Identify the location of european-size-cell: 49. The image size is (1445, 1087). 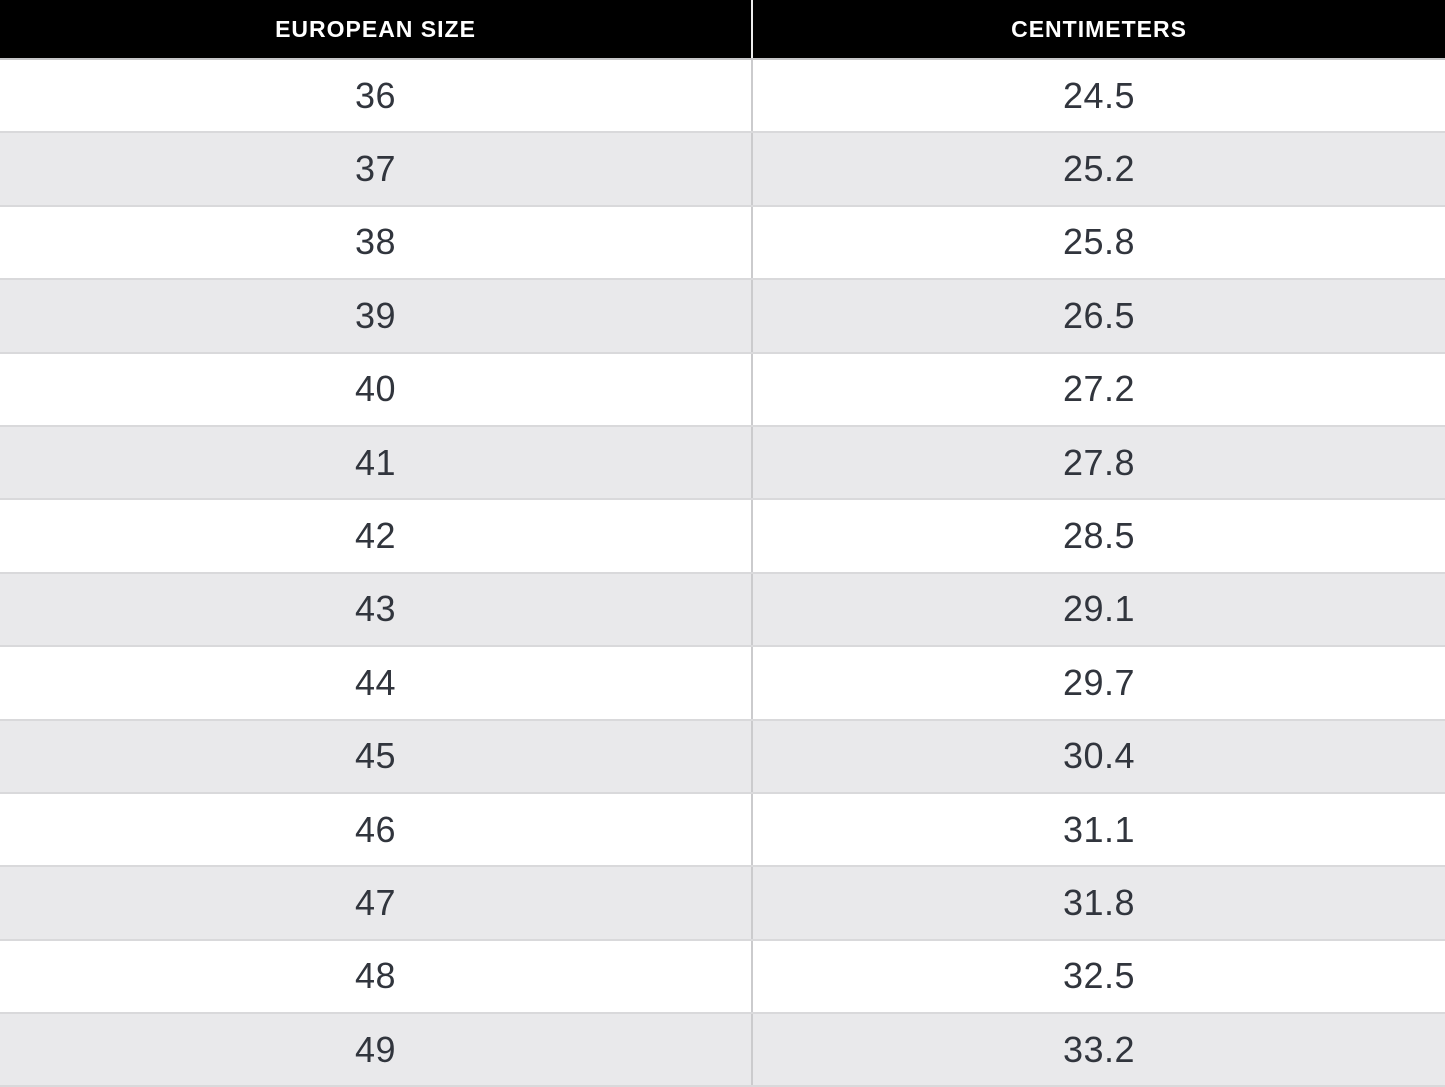
(376, 1050).